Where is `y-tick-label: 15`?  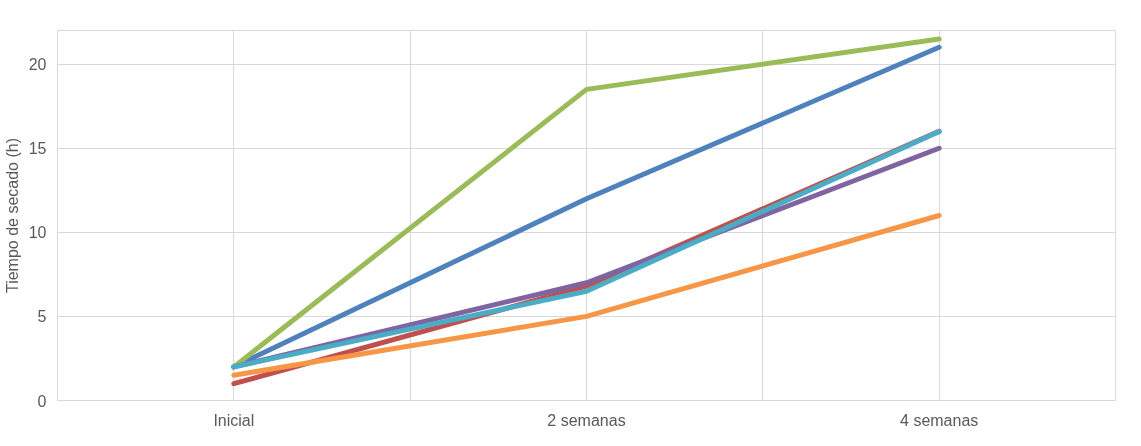
y-tick-label: 15 is located at coordinates (37, 149).